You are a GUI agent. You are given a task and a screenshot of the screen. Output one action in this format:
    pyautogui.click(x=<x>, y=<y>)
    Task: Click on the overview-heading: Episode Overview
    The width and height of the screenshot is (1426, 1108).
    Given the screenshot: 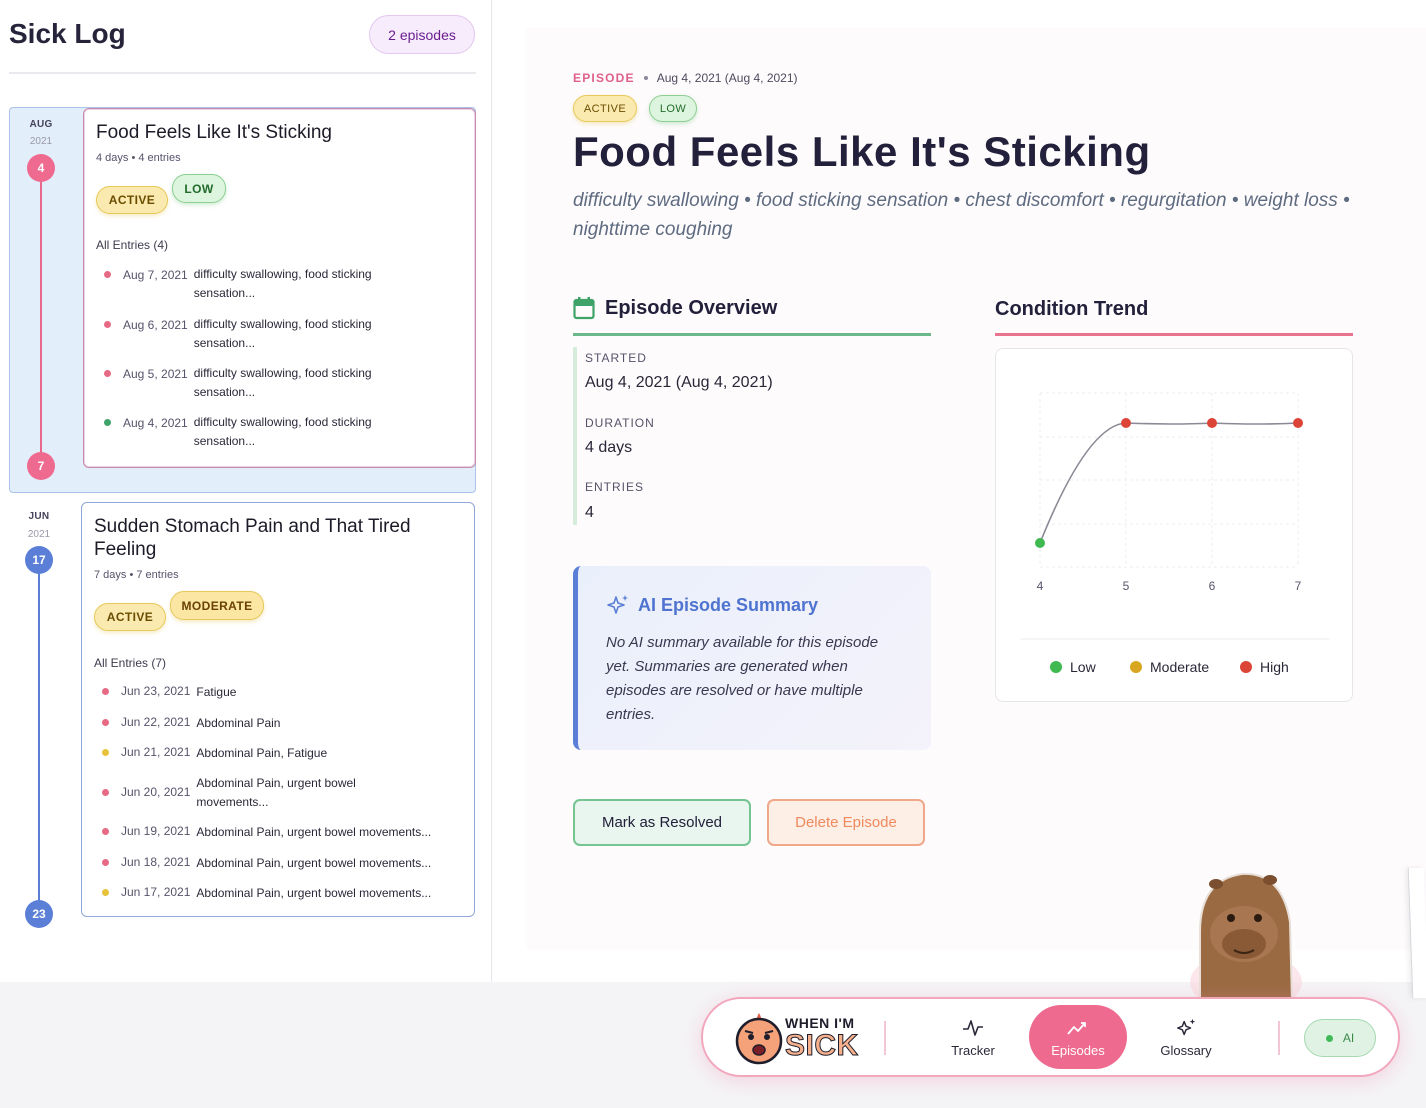 What is the action you would take?
    pyautogui.click(x=675, y=308)
    